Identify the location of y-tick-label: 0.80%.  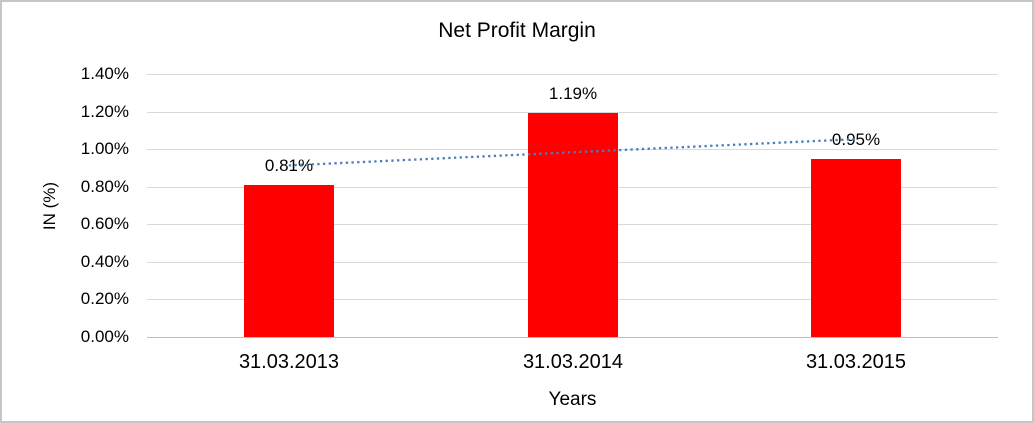
(104, 186).